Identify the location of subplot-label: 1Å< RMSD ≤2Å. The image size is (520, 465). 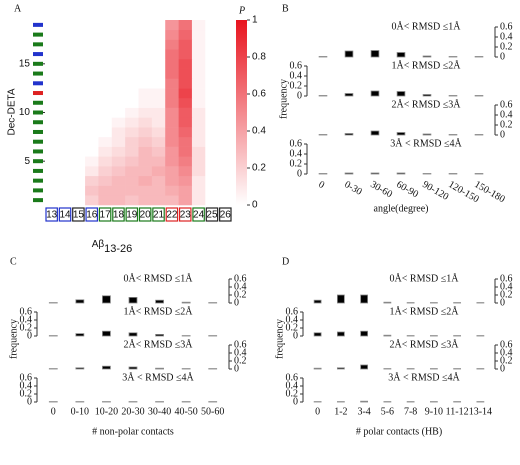
(425, 311).